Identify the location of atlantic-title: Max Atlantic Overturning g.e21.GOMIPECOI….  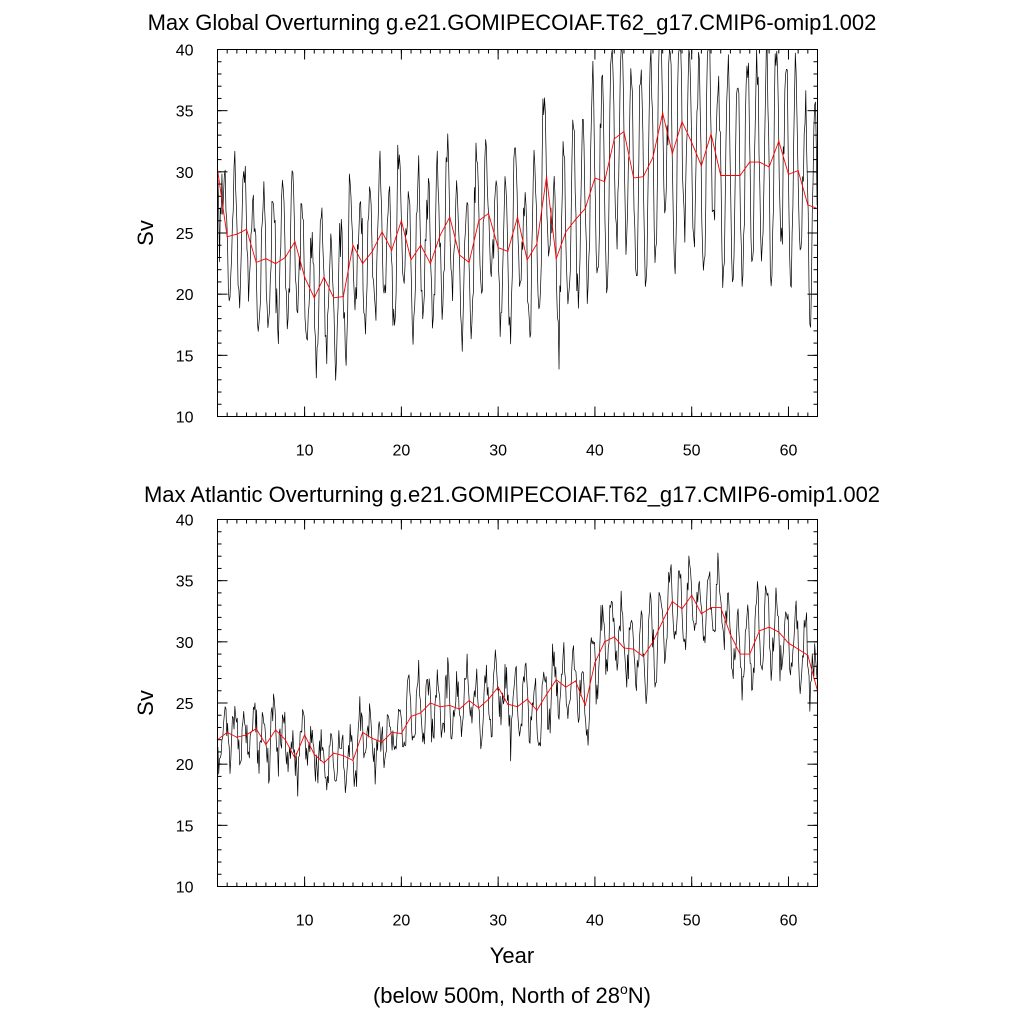
(512, 494).